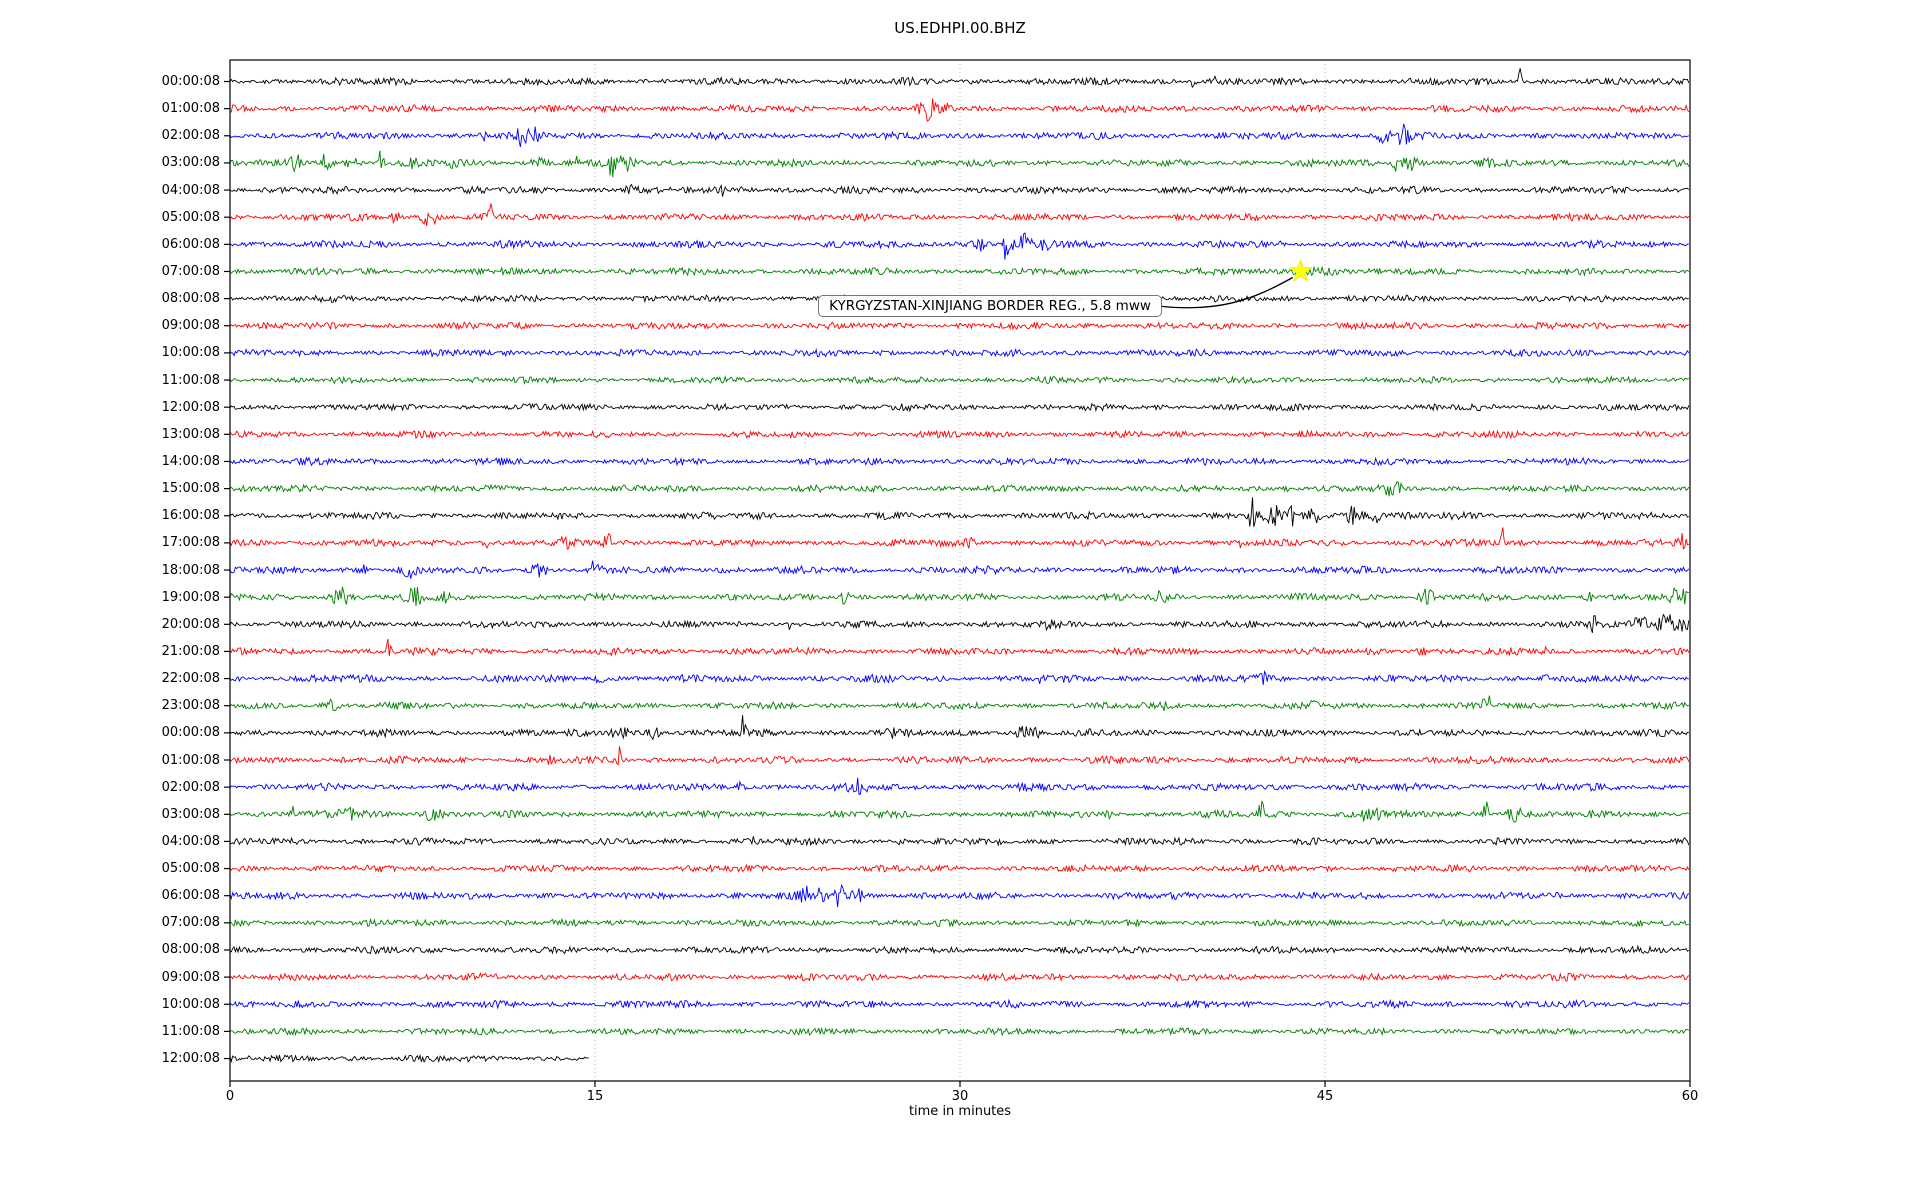  I want to click on x-tick-label: 15, so click(595, 1096).